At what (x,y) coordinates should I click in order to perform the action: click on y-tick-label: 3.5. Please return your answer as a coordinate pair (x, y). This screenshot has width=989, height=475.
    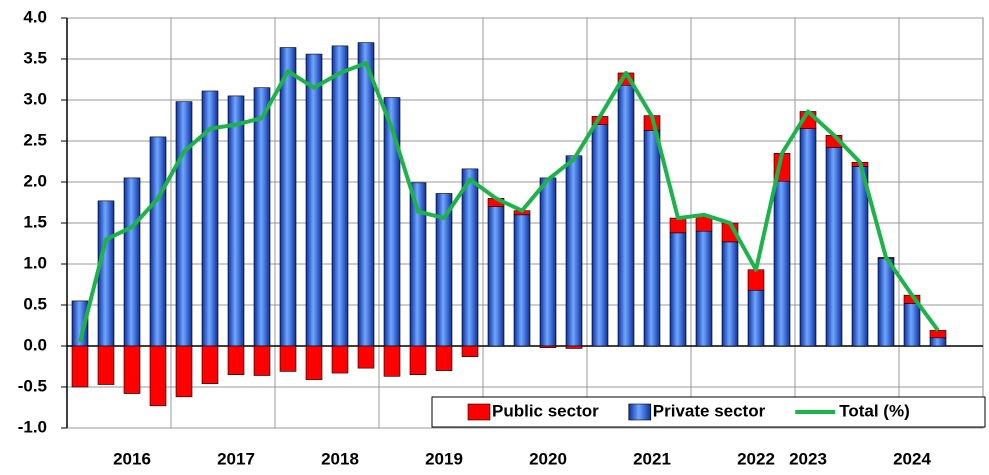
    Looking at the image, I should click on (35, 57).